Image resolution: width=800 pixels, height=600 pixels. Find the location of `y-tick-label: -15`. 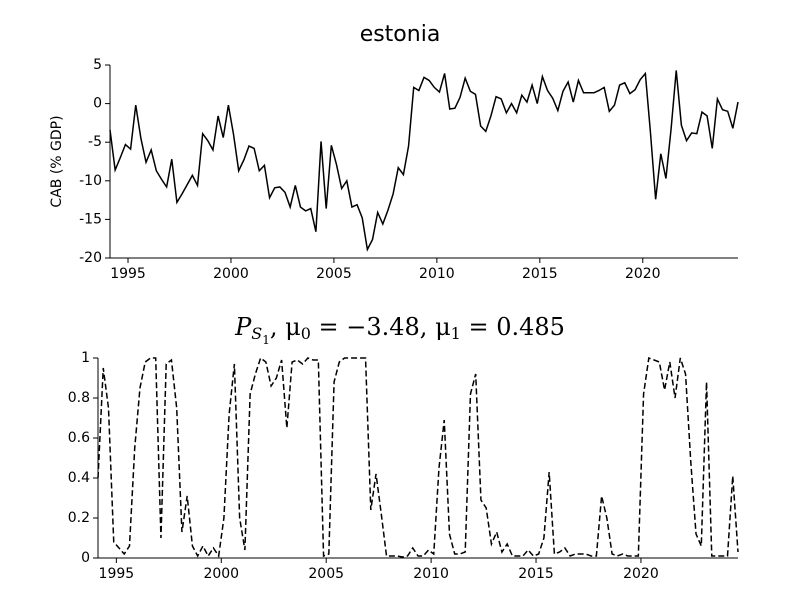

y-tick-label: -15 is located at coordinates (90, 219).